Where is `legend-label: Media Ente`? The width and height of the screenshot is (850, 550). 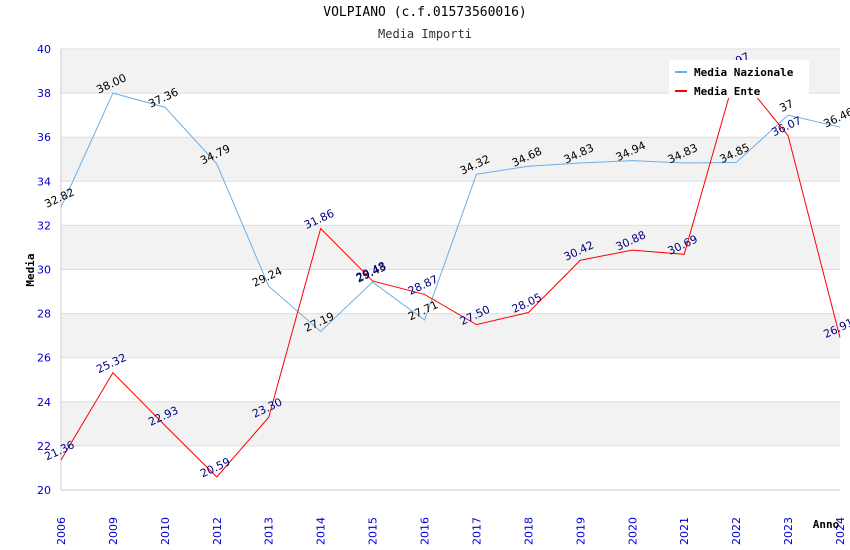
legend-label: Media Ente is located at coordinates (727, 91).